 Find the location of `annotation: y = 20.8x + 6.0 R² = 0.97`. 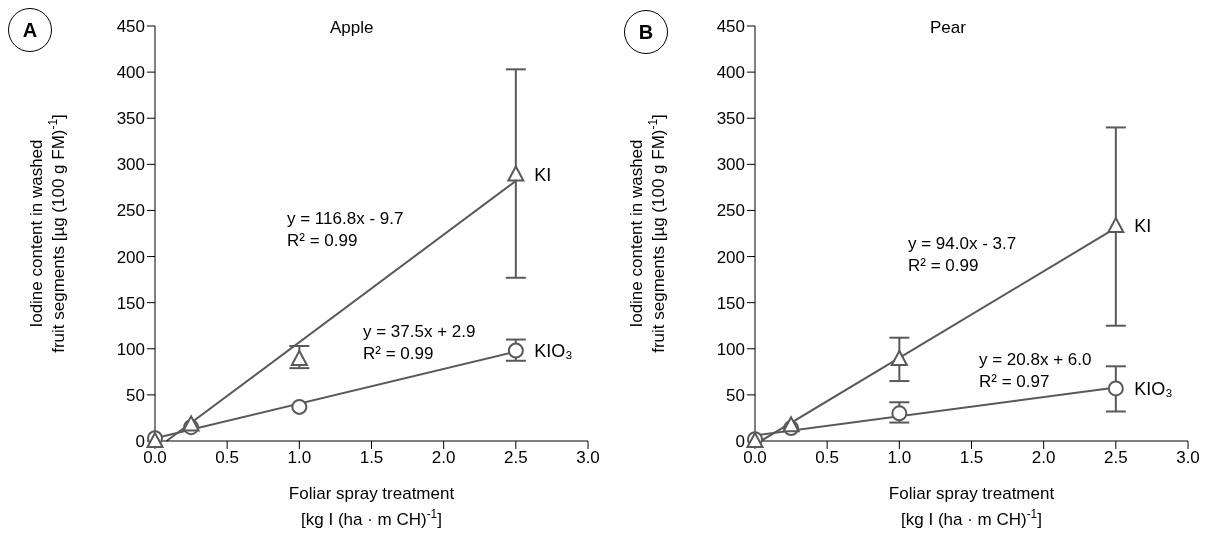

annotation: y = 20.8x + 6.0 R² = 0.97 is located at coordinates (1035, 371).